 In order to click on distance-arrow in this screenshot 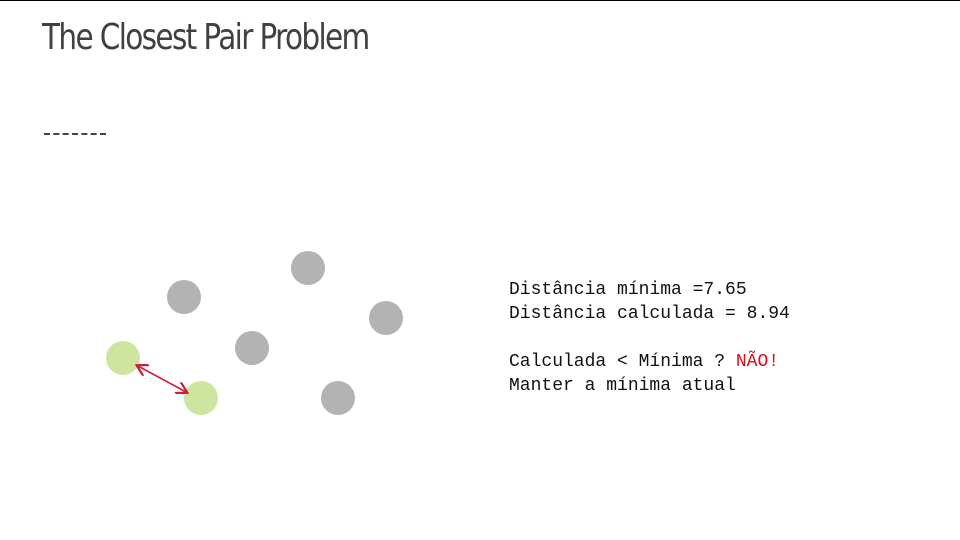, I will do `click(162, 379)`.